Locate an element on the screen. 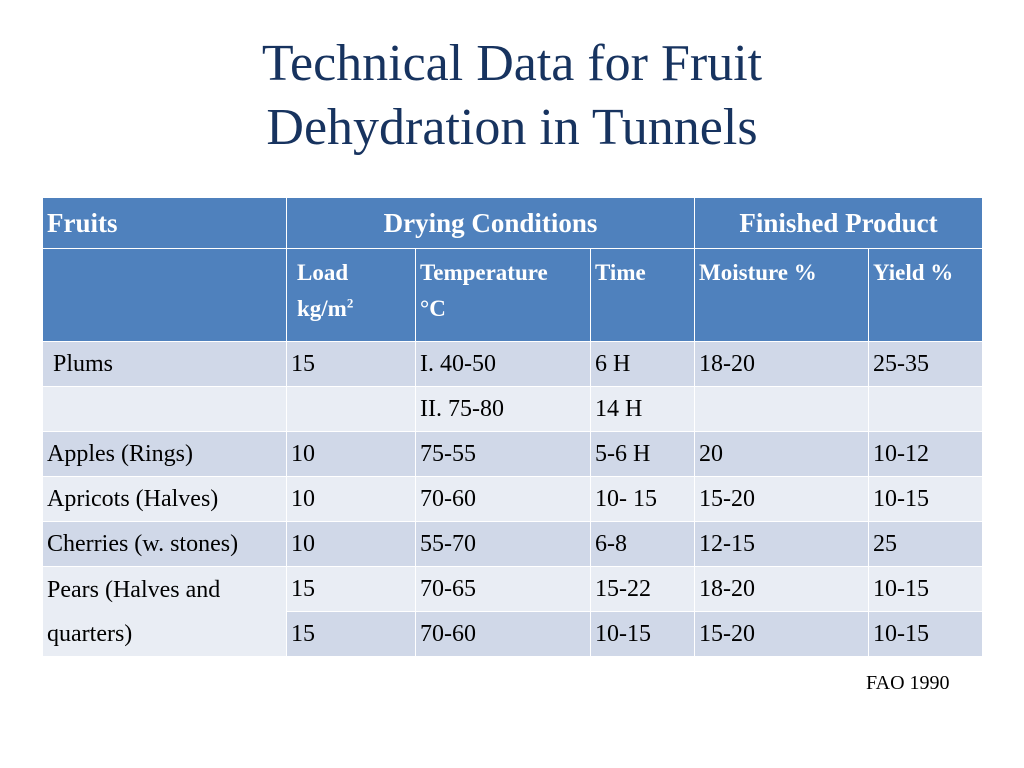  table-row: Plums 15 I. 40-50 6 H 18-20 25-35 is located at coordinates (513, 364).